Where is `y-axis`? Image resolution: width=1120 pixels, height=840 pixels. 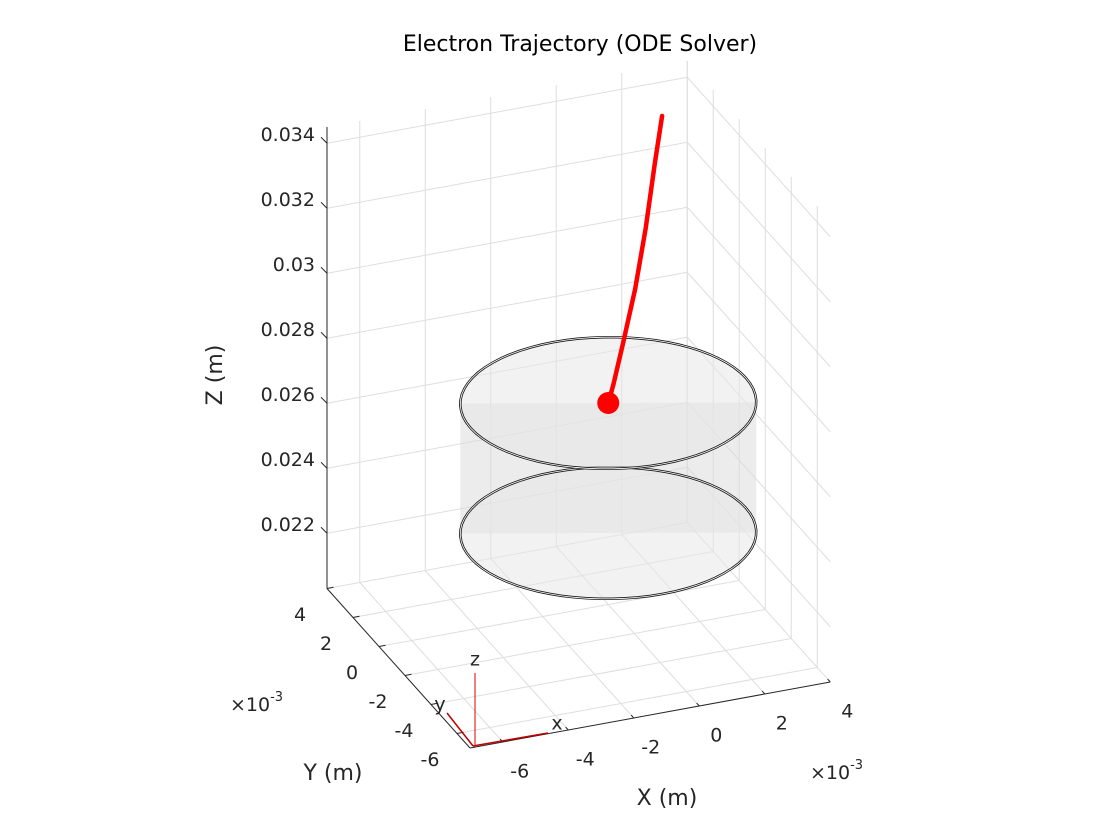
y-axis is located at coordinates (398, 668).